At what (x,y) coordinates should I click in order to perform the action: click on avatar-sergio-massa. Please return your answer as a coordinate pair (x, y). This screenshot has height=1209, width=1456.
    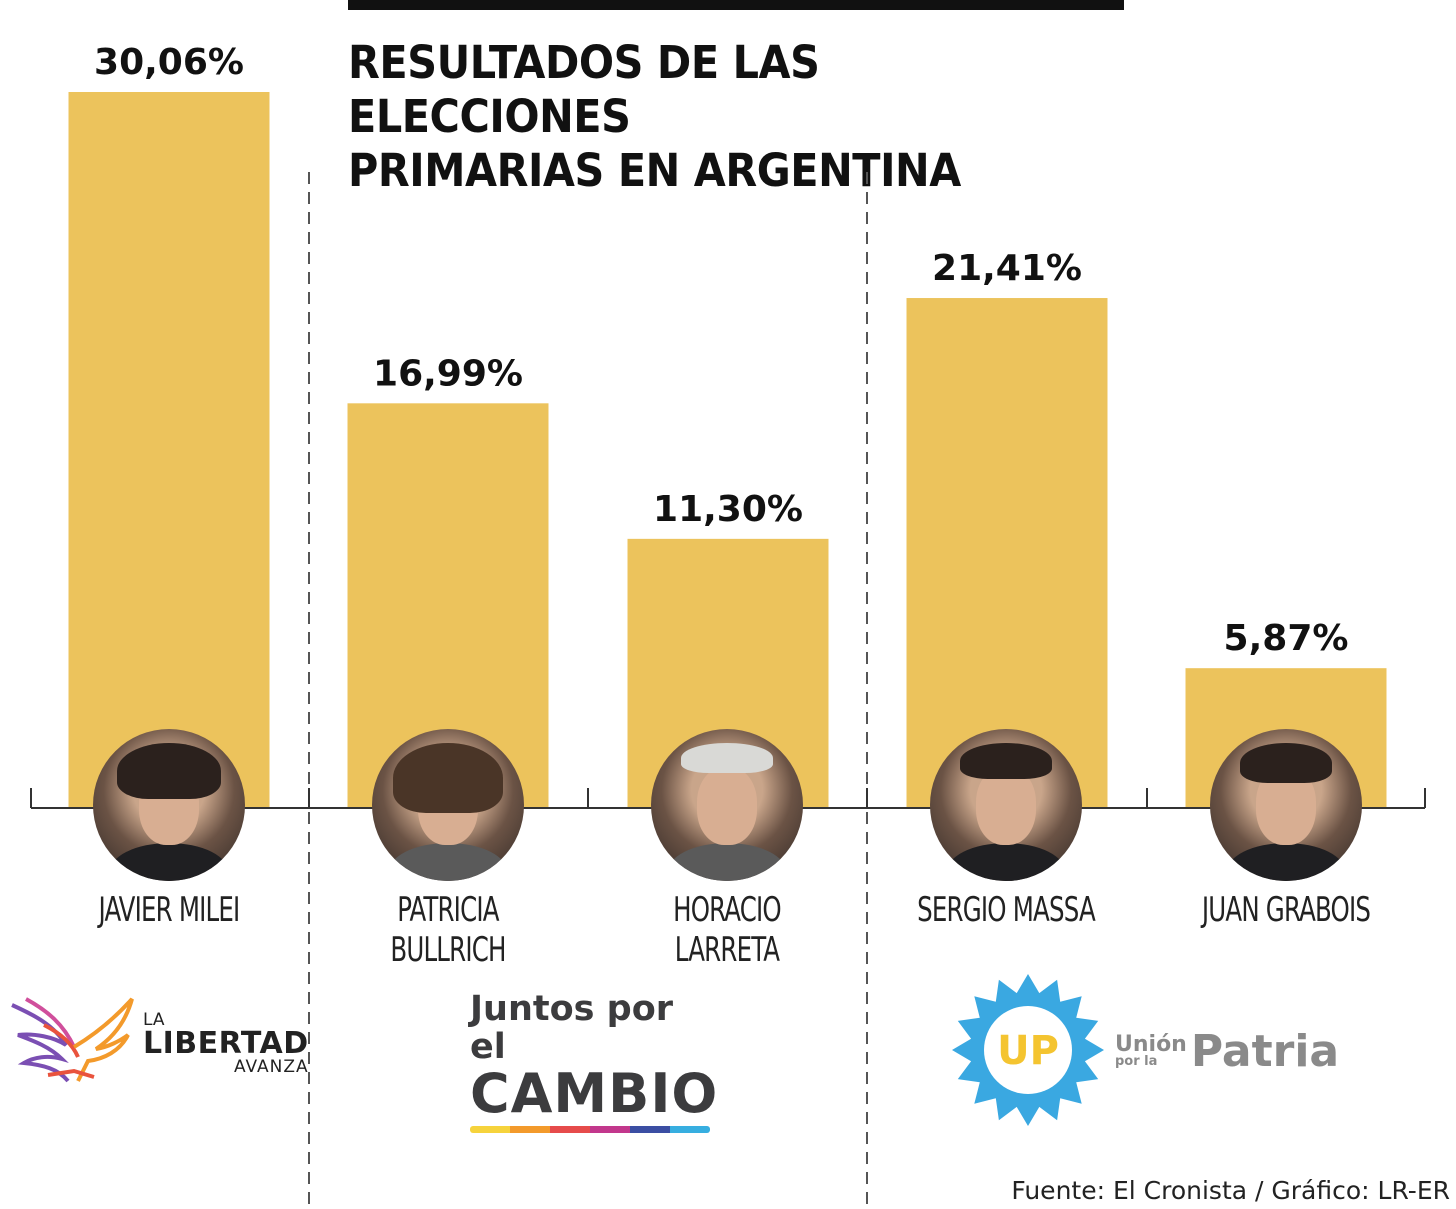
    Looking at the image, I should click on (1006, 805).